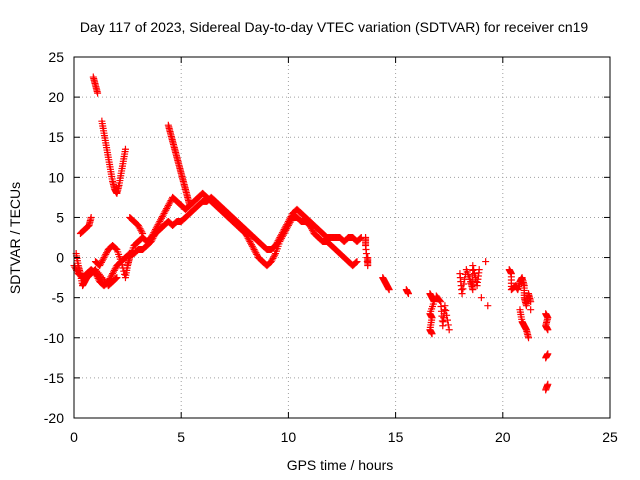 This screenshot has height=480, width=640. I want to click on y-tick-label: 25, so click(56, 57).